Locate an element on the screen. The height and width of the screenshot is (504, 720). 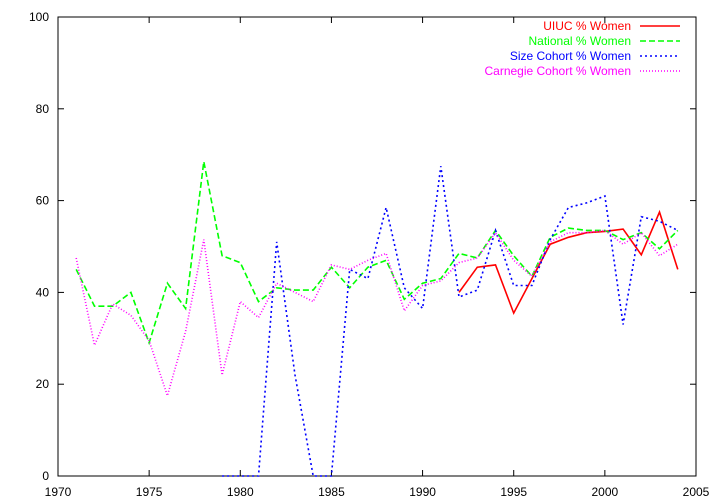
x-tick-label: 2005 is located at coordinates (696, 492).